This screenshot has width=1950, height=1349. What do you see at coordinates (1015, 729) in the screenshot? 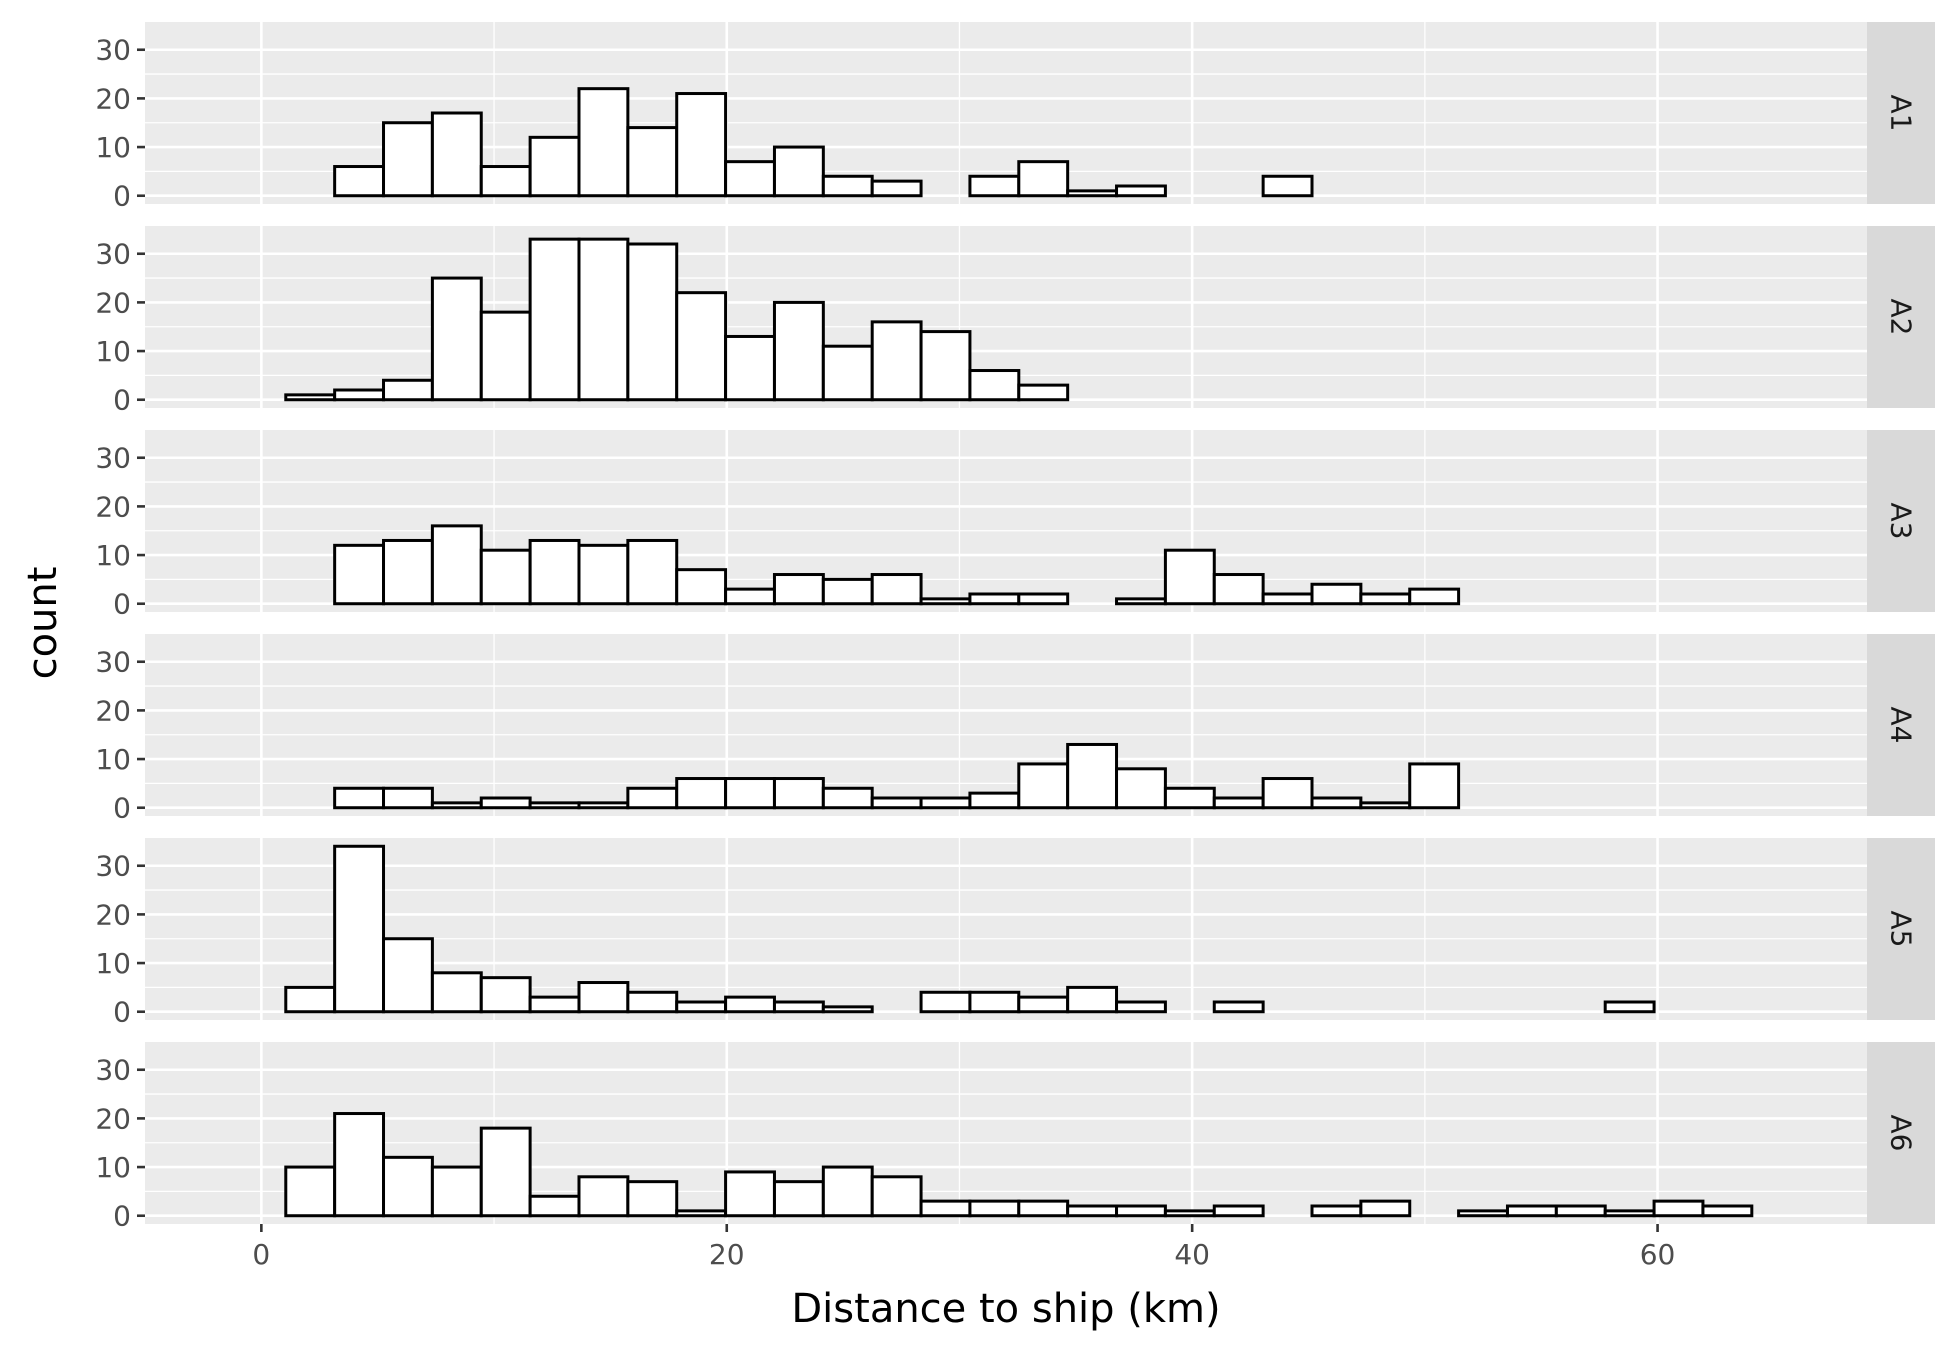
I see `facet-panel-a4: 0 10 20 30 A4` at bounding box center [1015, 729].